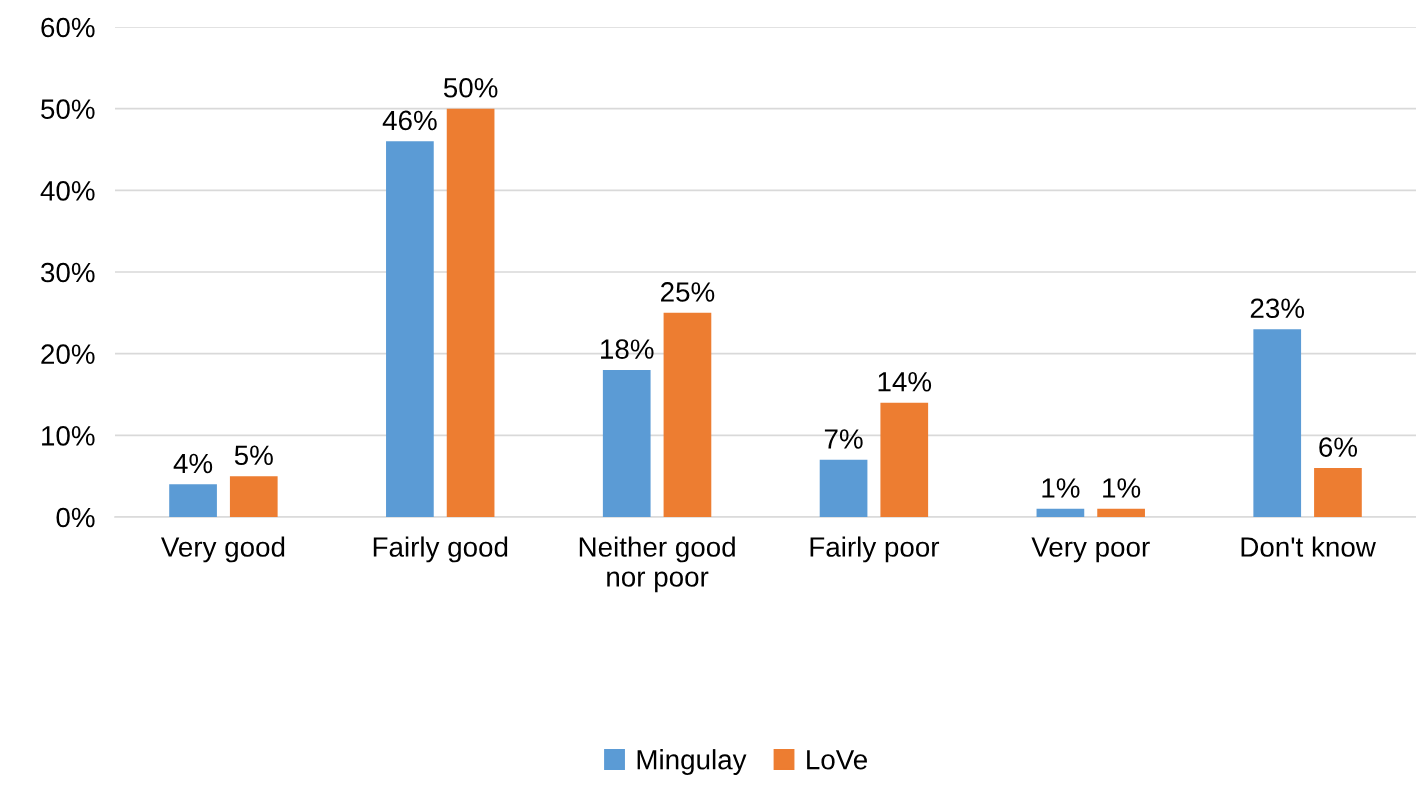  Describe the element at coordinates (68, 436) in the screenshot. I see `y-tick-label: 10%` at that location.